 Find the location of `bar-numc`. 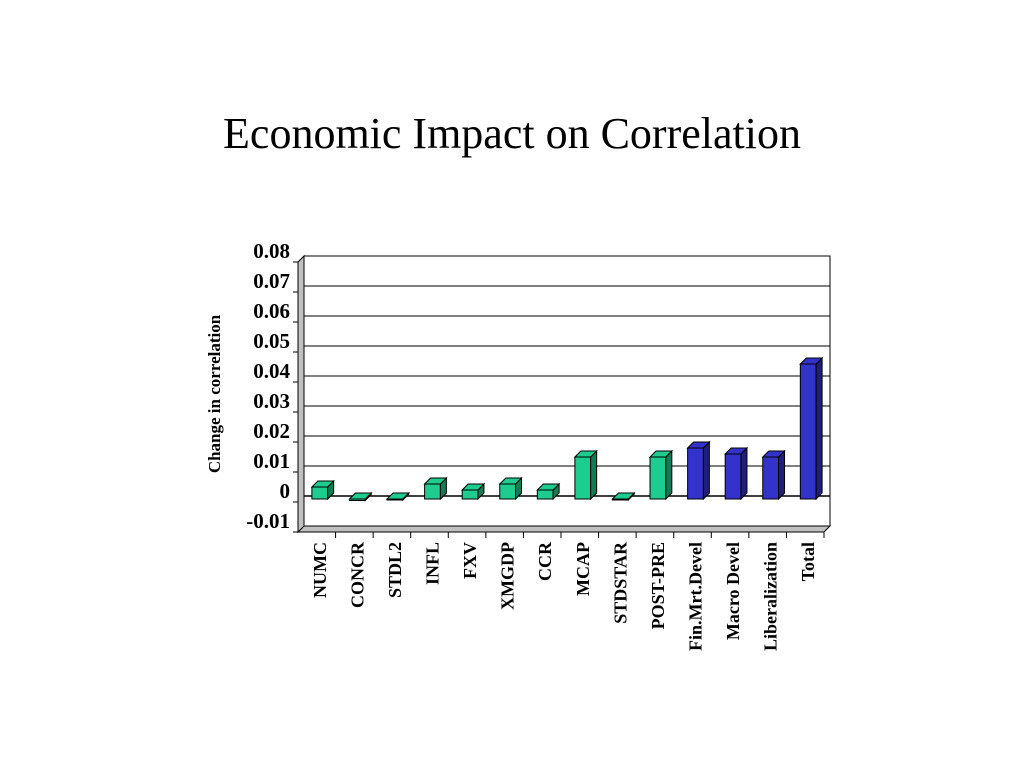

bar-numc is located at coordinates (322, 490).